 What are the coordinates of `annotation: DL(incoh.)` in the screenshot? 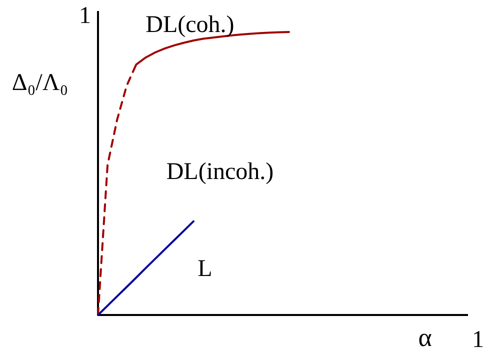 It's located at (220, 172).